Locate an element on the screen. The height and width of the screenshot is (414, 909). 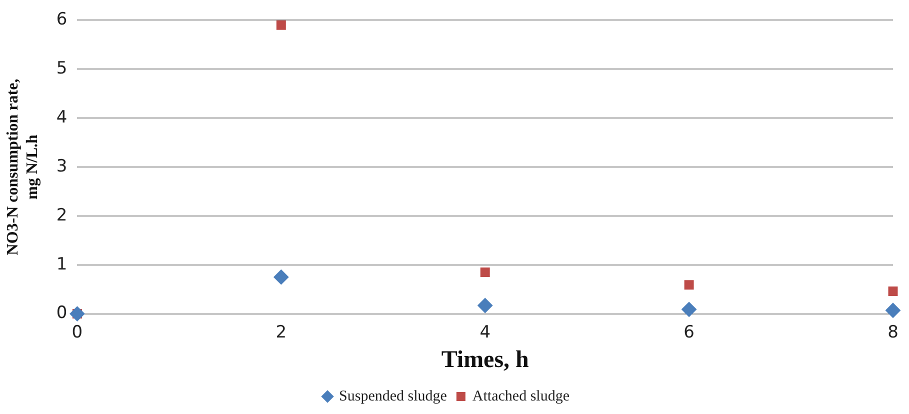
y-tick-label: 4 is located at coordinates (62, 117).